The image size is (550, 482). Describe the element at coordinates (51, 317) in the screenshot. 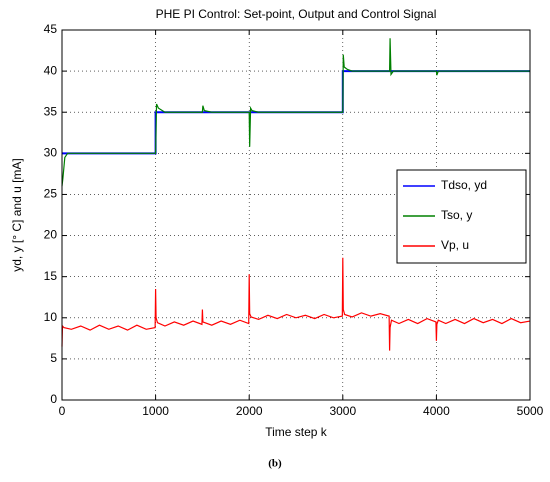

I see `y-tick-label: 10` at that location.